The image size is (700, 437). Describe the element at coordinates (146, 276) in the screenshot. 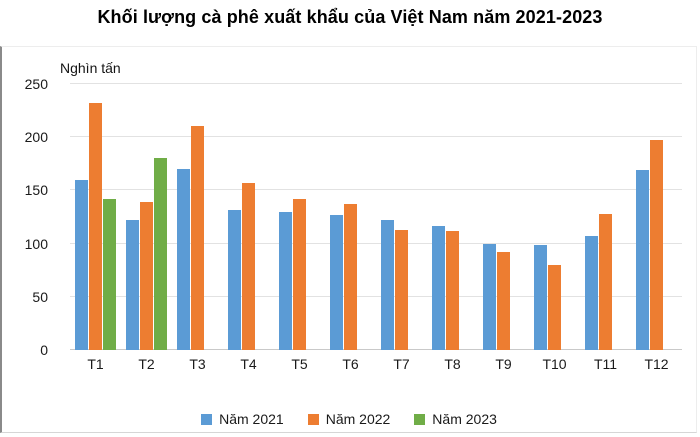

I see `bar-t2-năm-2022` at that location.